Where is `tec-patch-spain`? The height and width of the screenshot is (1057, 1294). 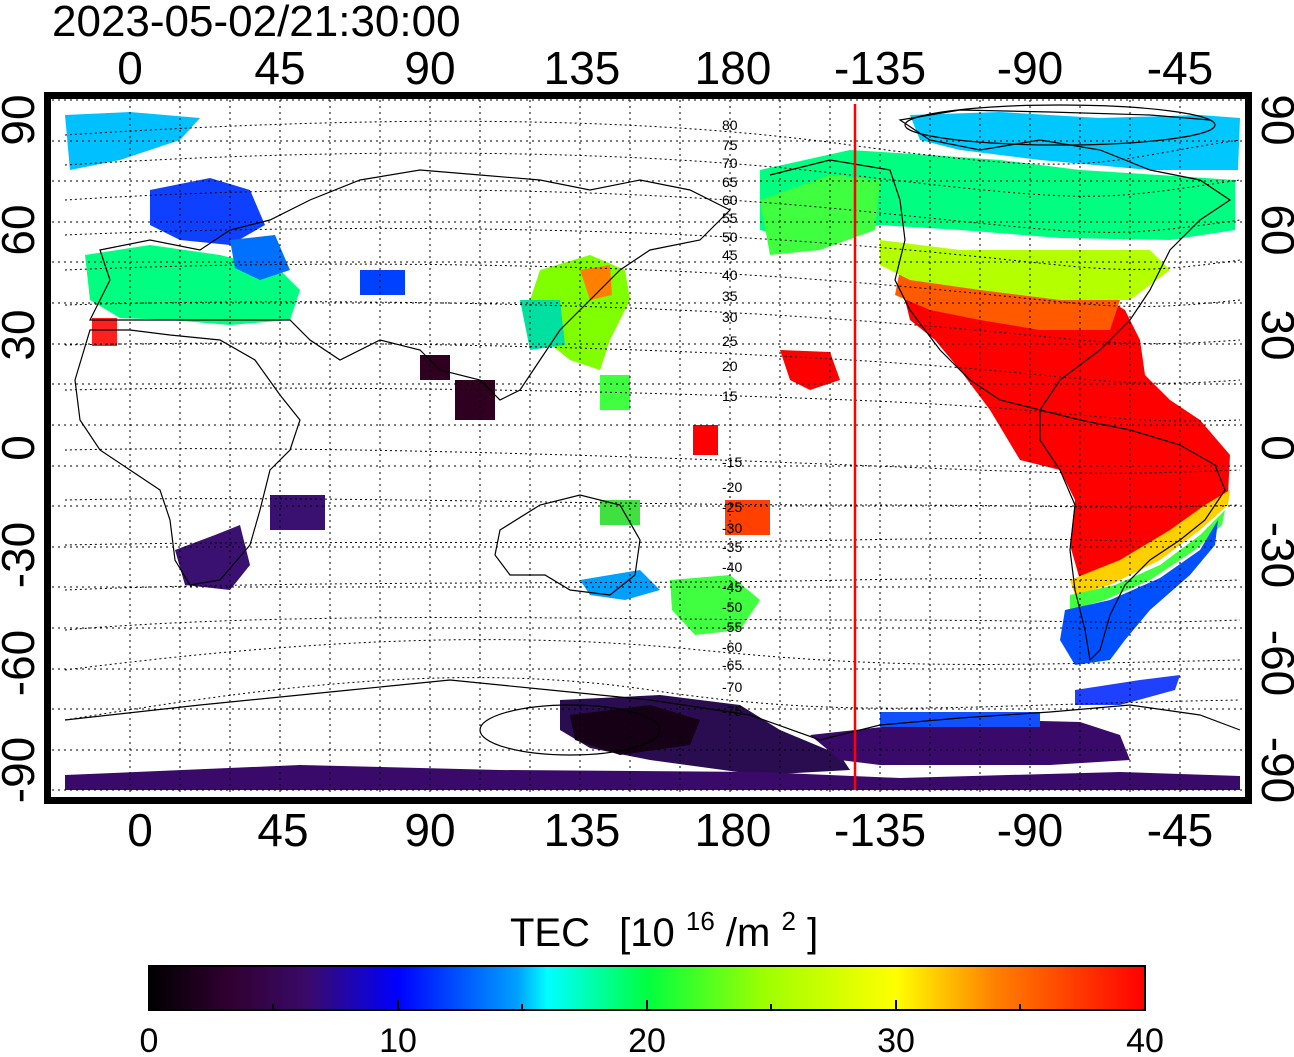
tec-patch-spain is located at coordinates (104, 332).